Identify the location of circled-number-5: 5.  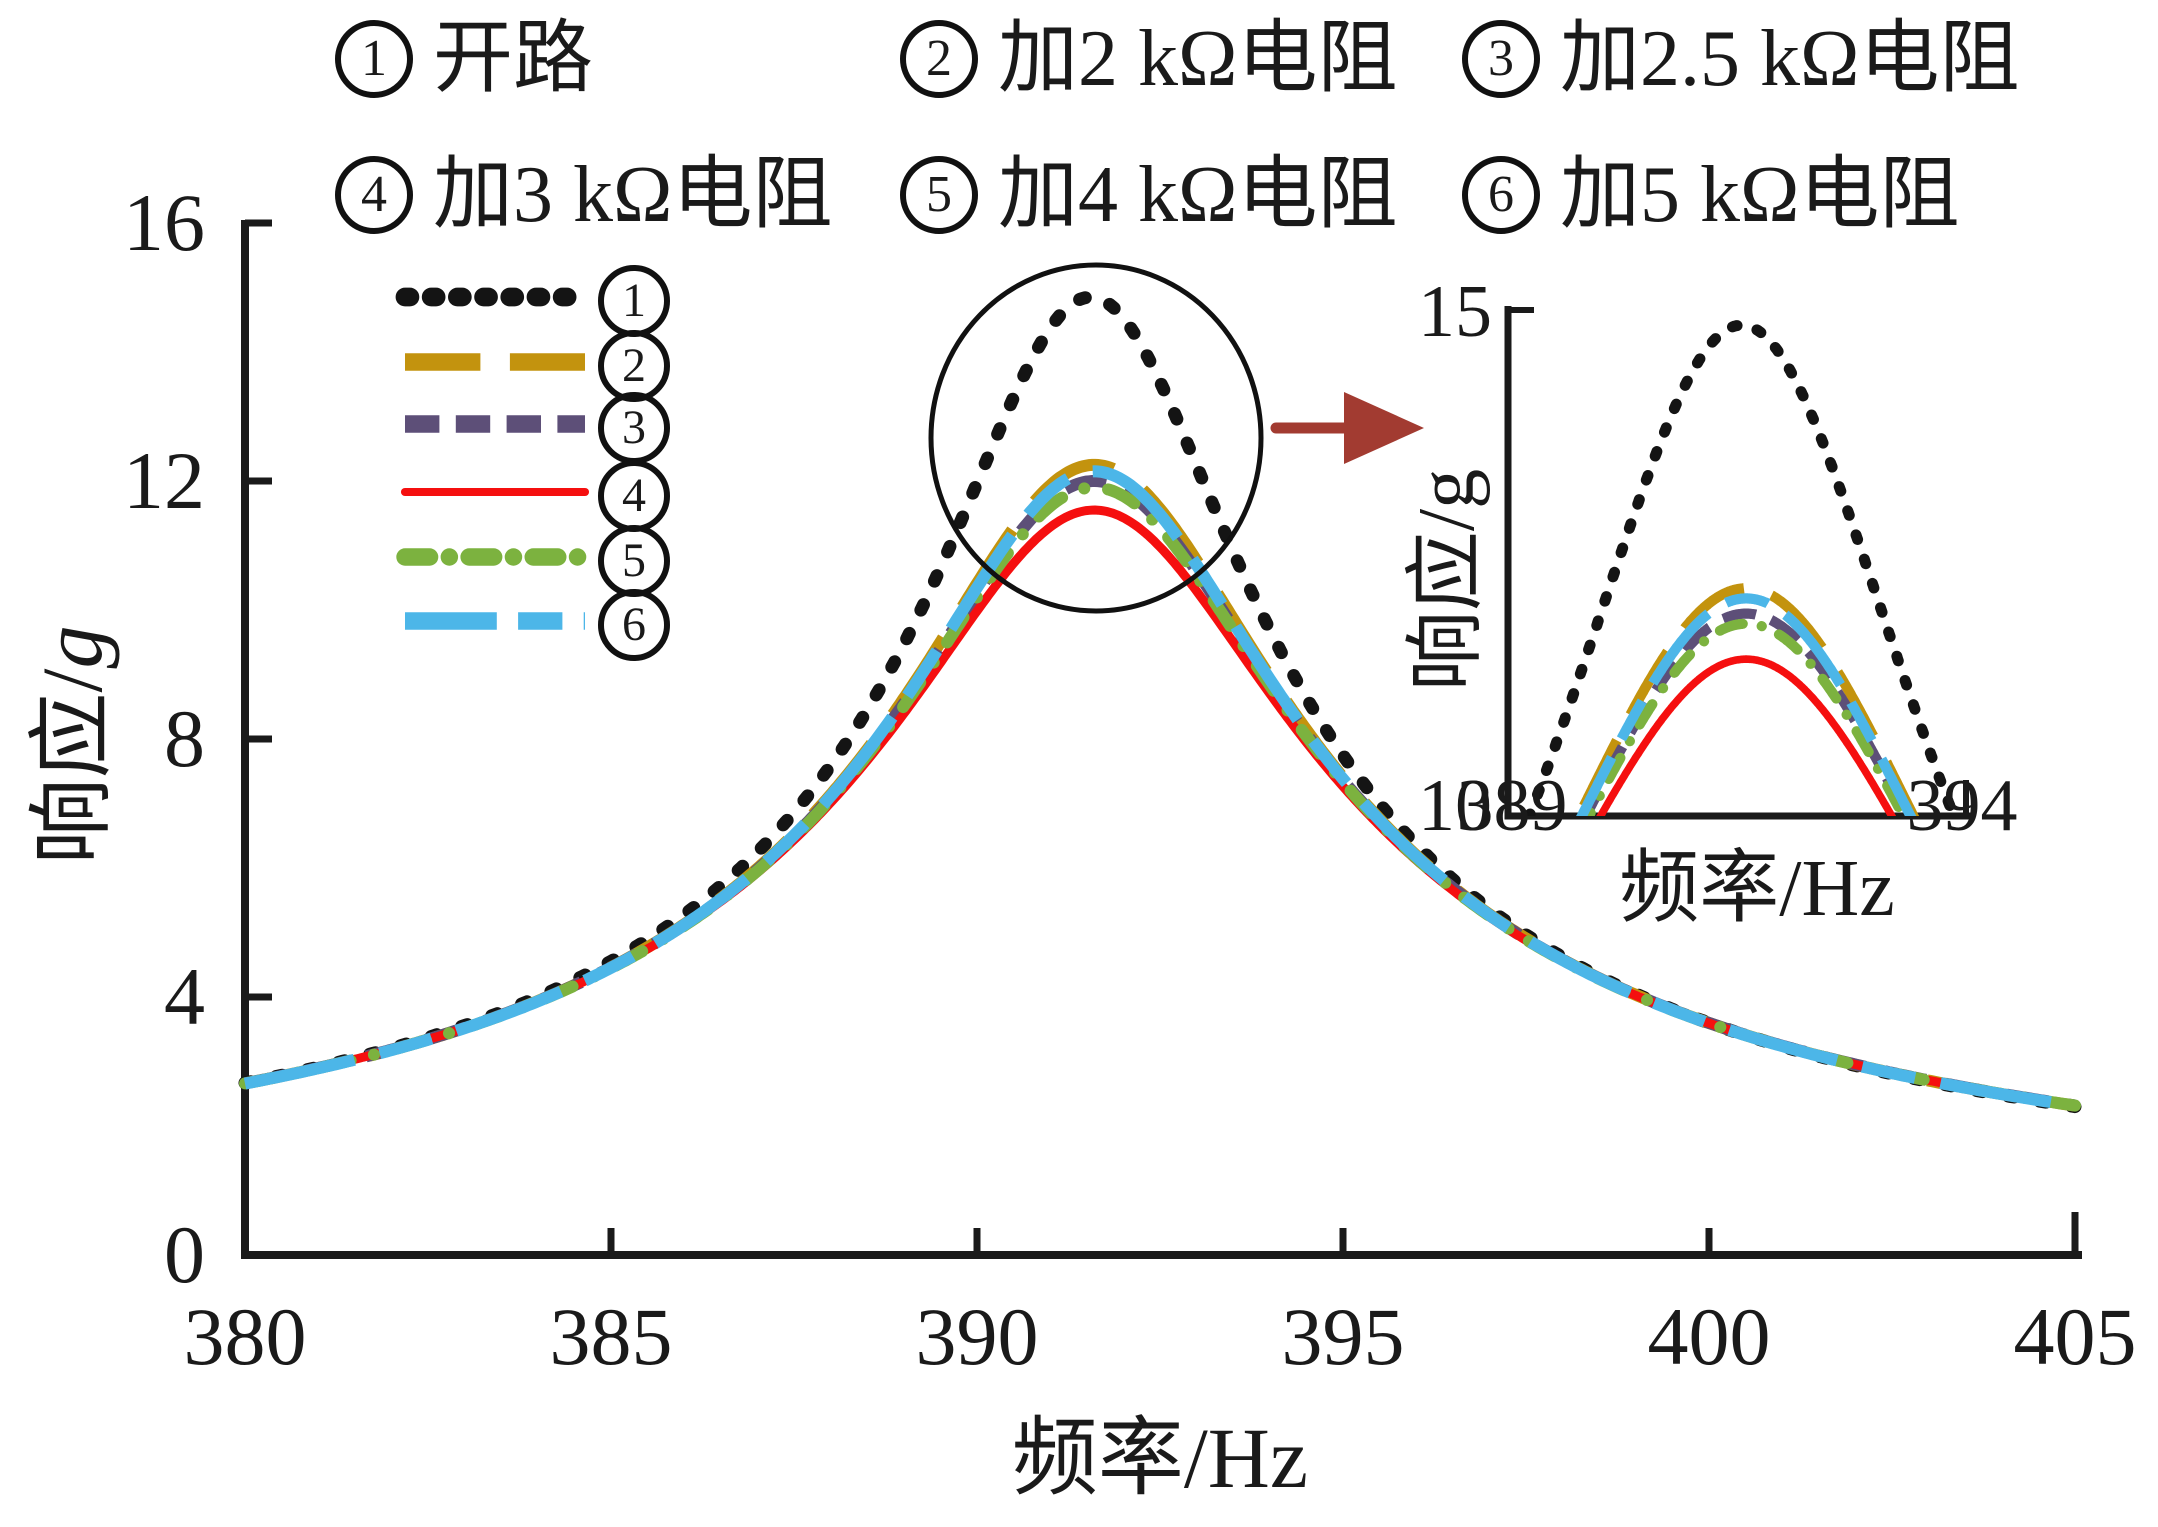
(939, 195).